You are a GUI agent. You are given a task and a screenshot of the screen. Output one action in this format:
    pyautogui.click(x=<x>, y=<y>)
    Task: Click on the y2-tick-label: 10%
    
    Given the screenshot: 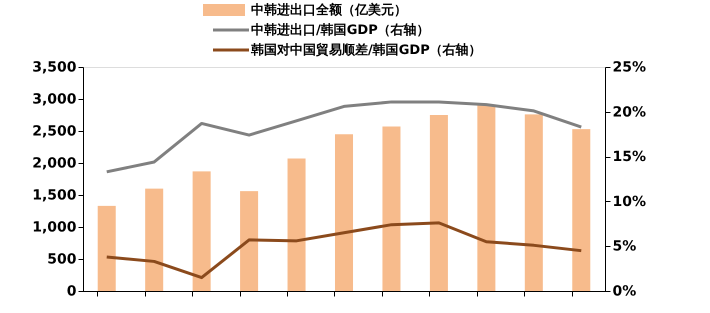 What is the action you would take?
    pyautogui.click(x=629, y=202)
    